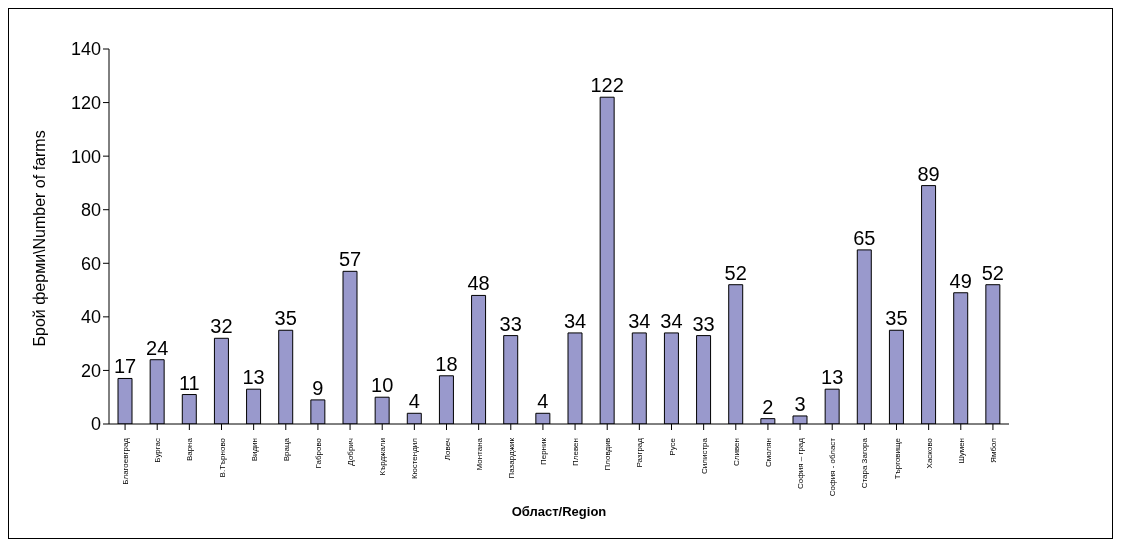  What do you see at coordinates (607, 85) in the screenshot?
I see `data-label: 122` at bounding box center [607, 85].